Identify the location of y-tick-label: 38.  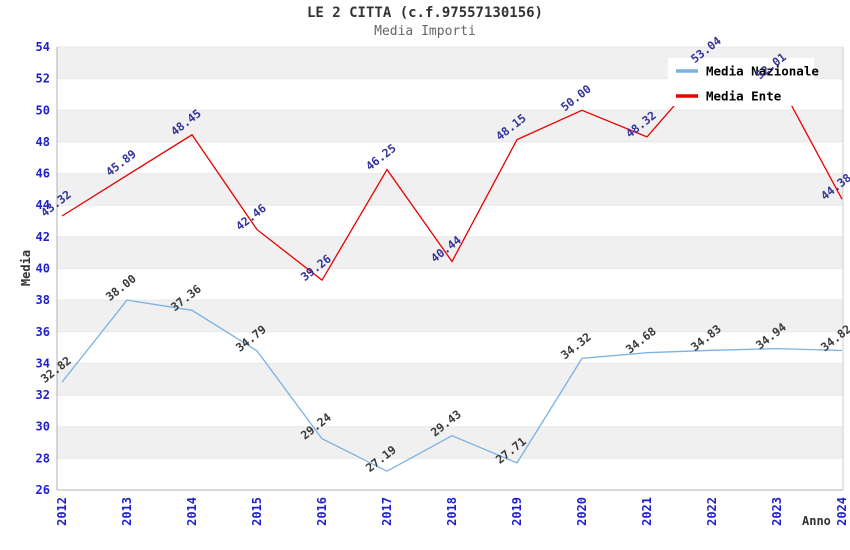
(43, 300).